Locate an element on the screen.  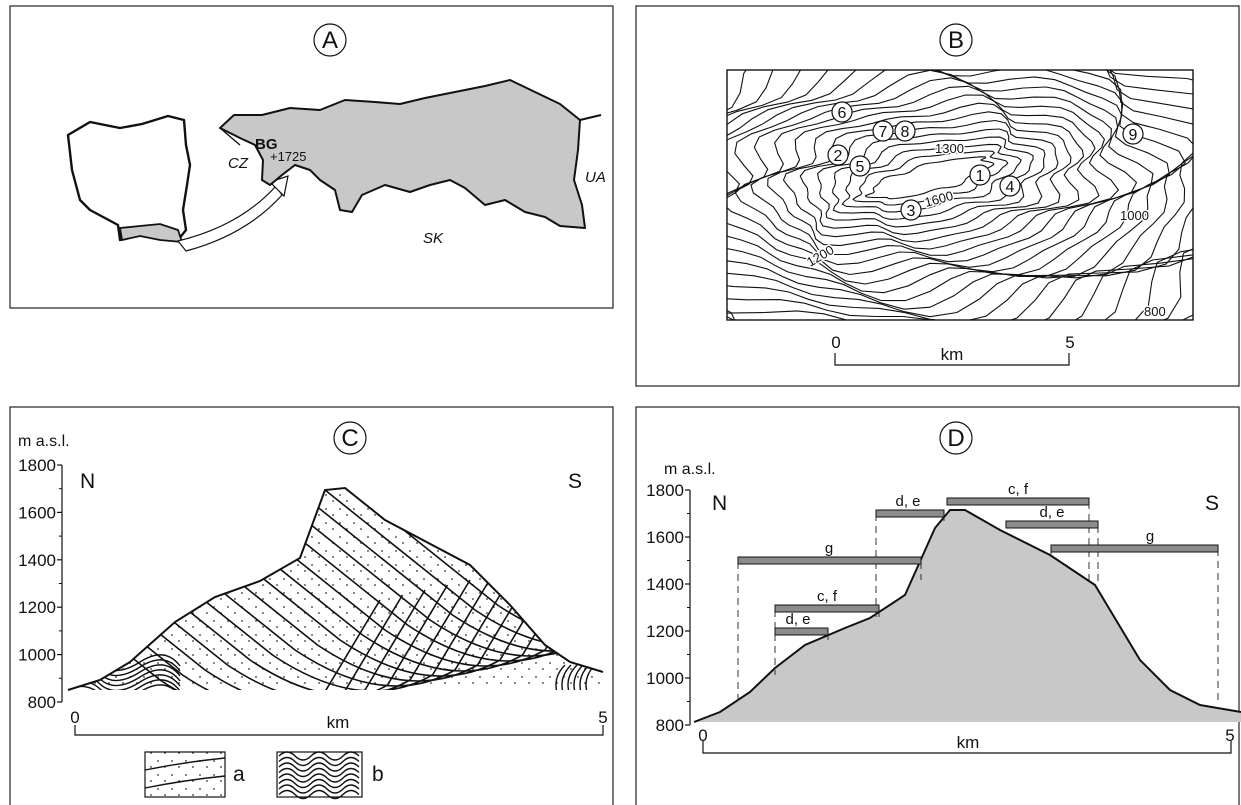
zone-bar-g-right is located at coordinates (1134, 548).